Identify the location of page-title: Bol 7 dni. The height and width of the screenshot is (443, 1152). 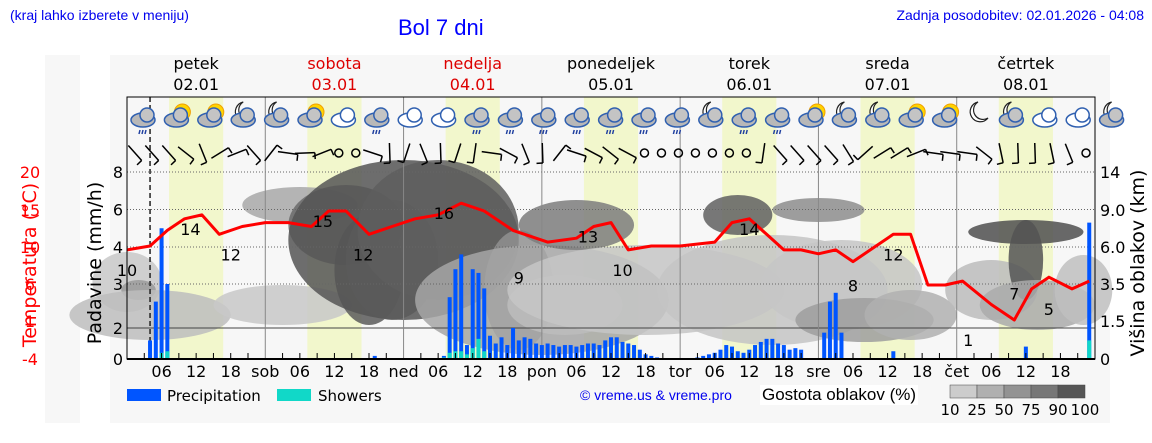
(441, 27).